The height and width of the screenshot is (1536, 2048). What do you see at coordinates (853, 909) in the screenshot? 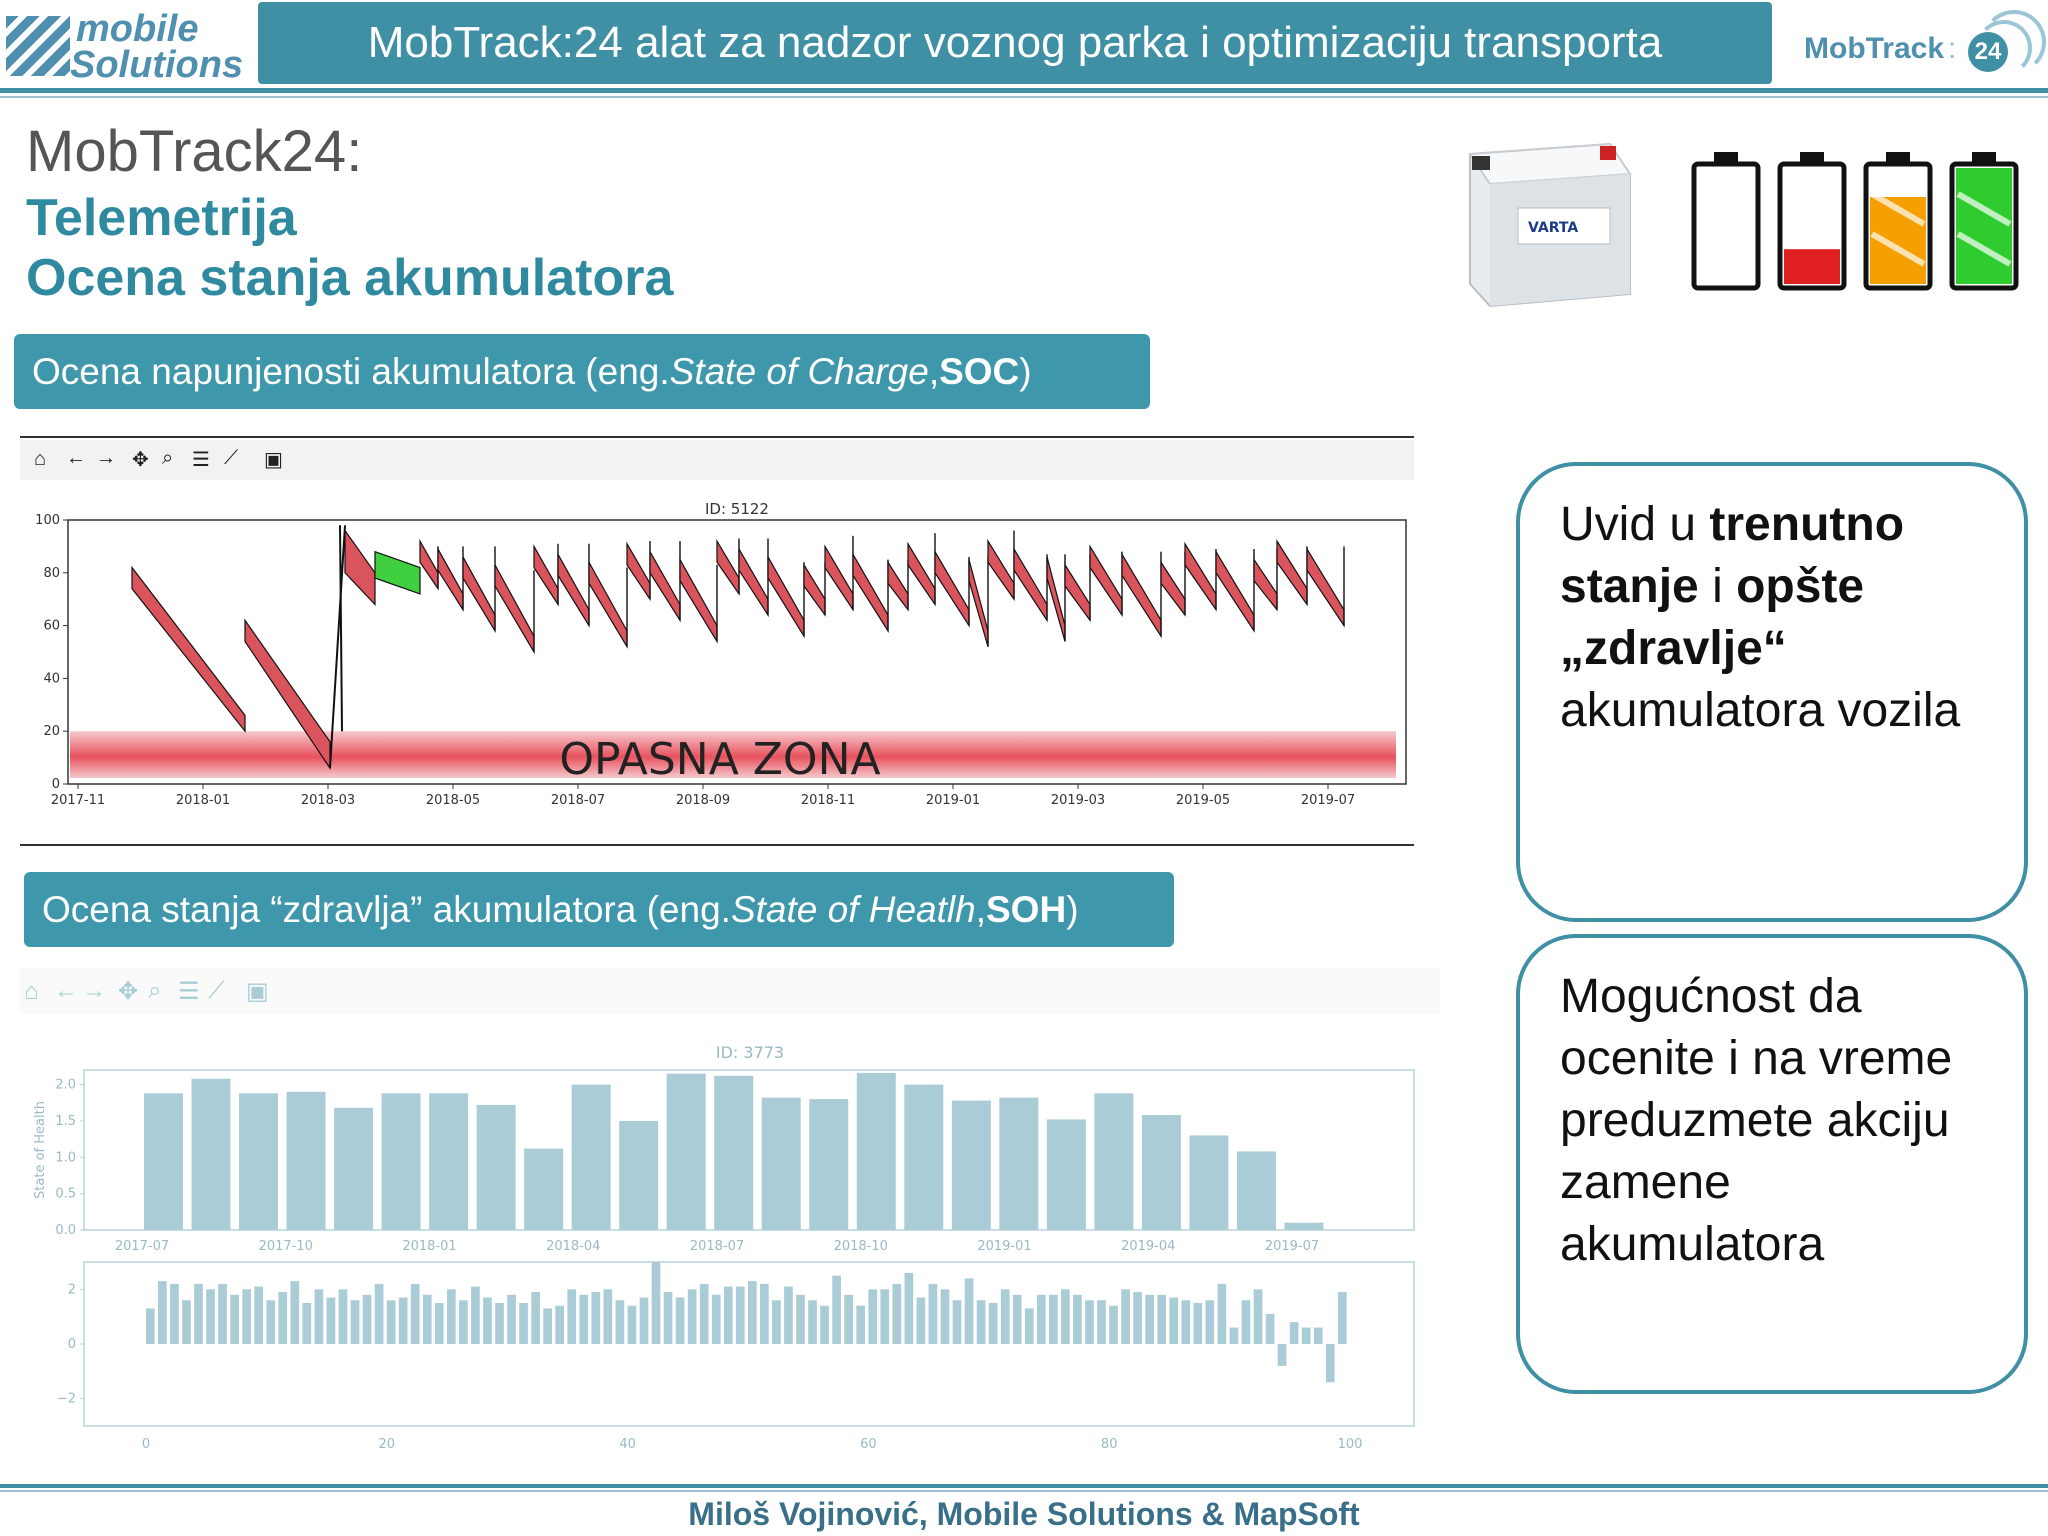
I see `soh-banner-italic: State of Heatlh` at bounding box center [853, 909].